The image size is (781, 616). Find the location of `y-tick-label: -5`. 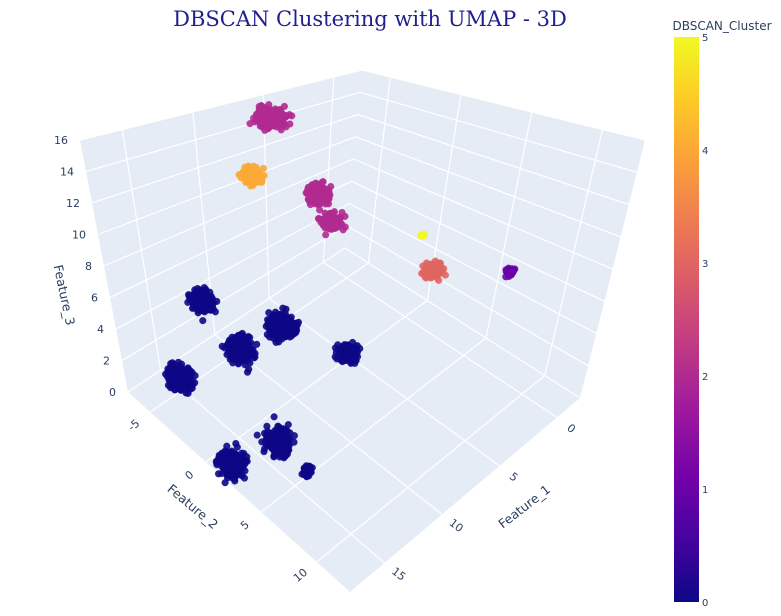

y-tick-label: -5 is located at coordinates (134, 425).